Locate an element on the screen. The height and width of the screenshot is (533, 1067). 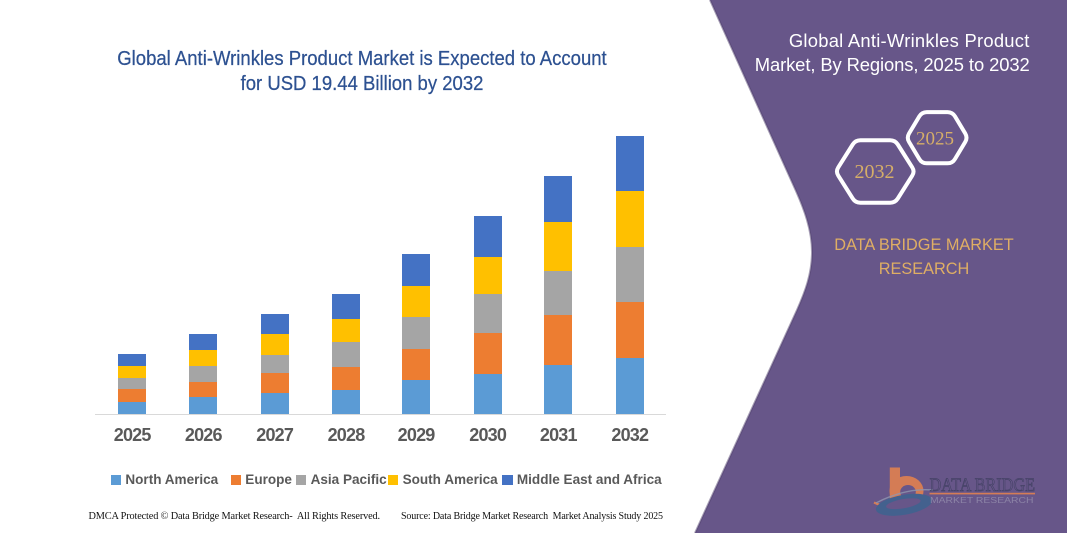
svg-text: 2025 is located at coordinates (935, 139).